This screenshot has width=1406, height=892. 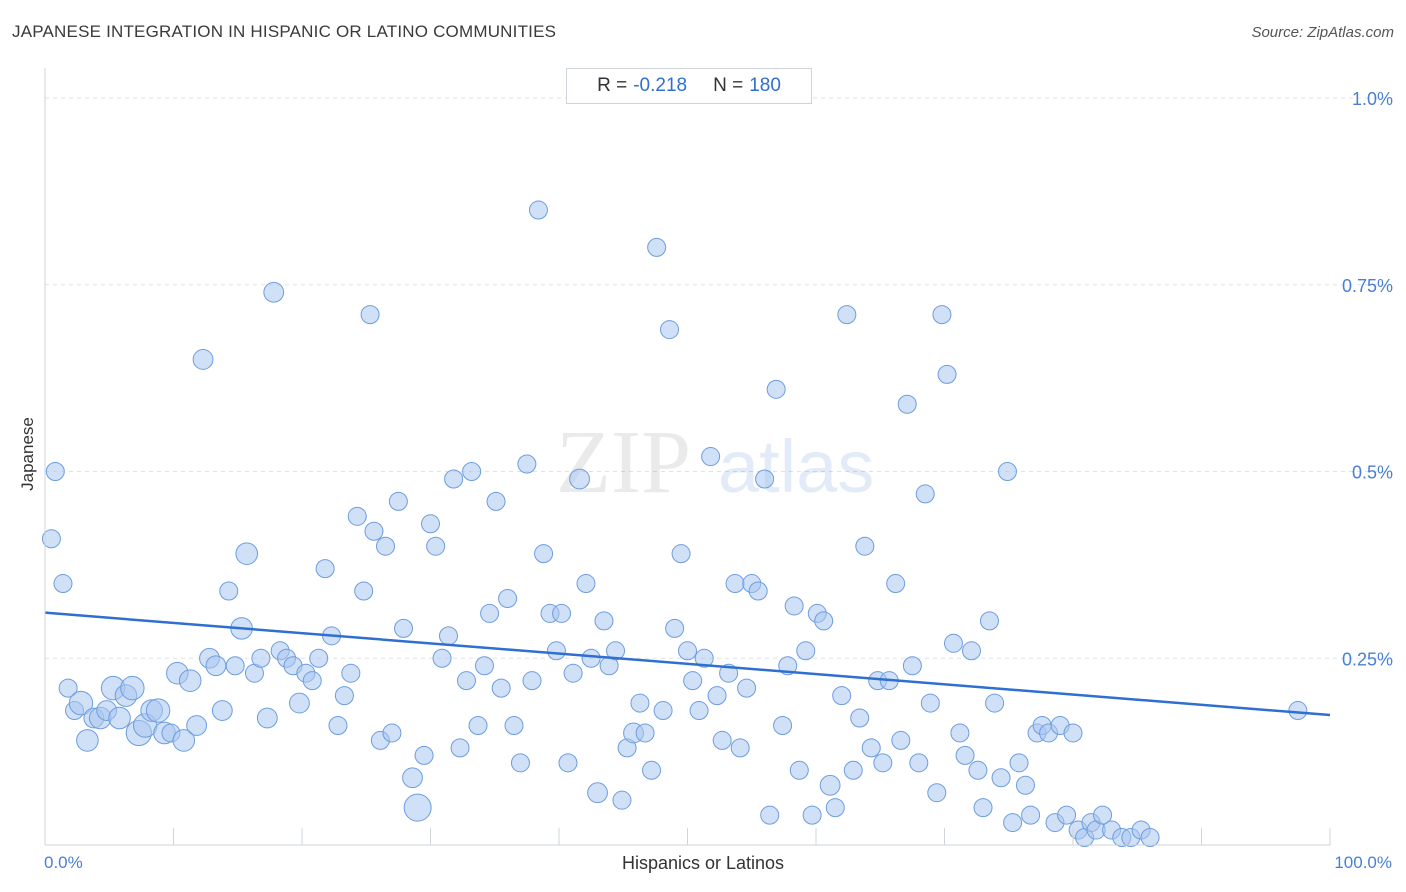 What do you see at coordinates (796, 466) in the screenshot?
I see `watermark-atlas: atlas` at bounding box center [796, 466].